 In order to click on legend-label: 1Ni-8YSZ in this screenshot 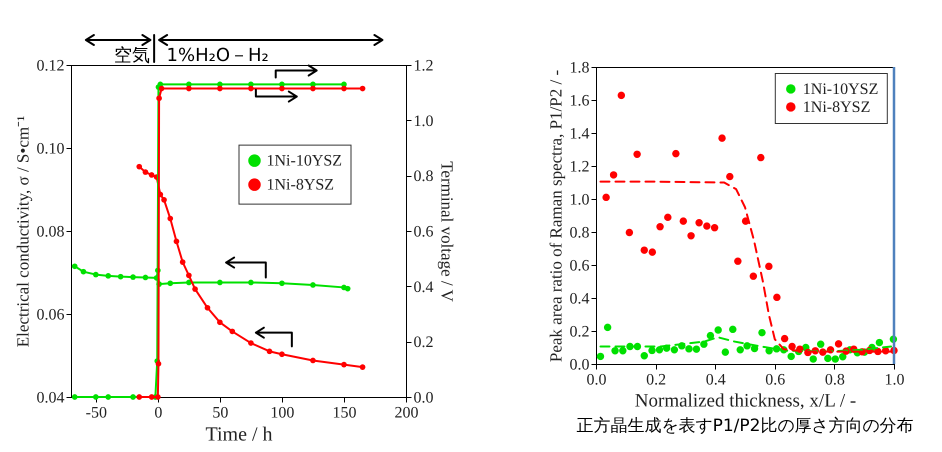, I will do `click(300, 185)`.